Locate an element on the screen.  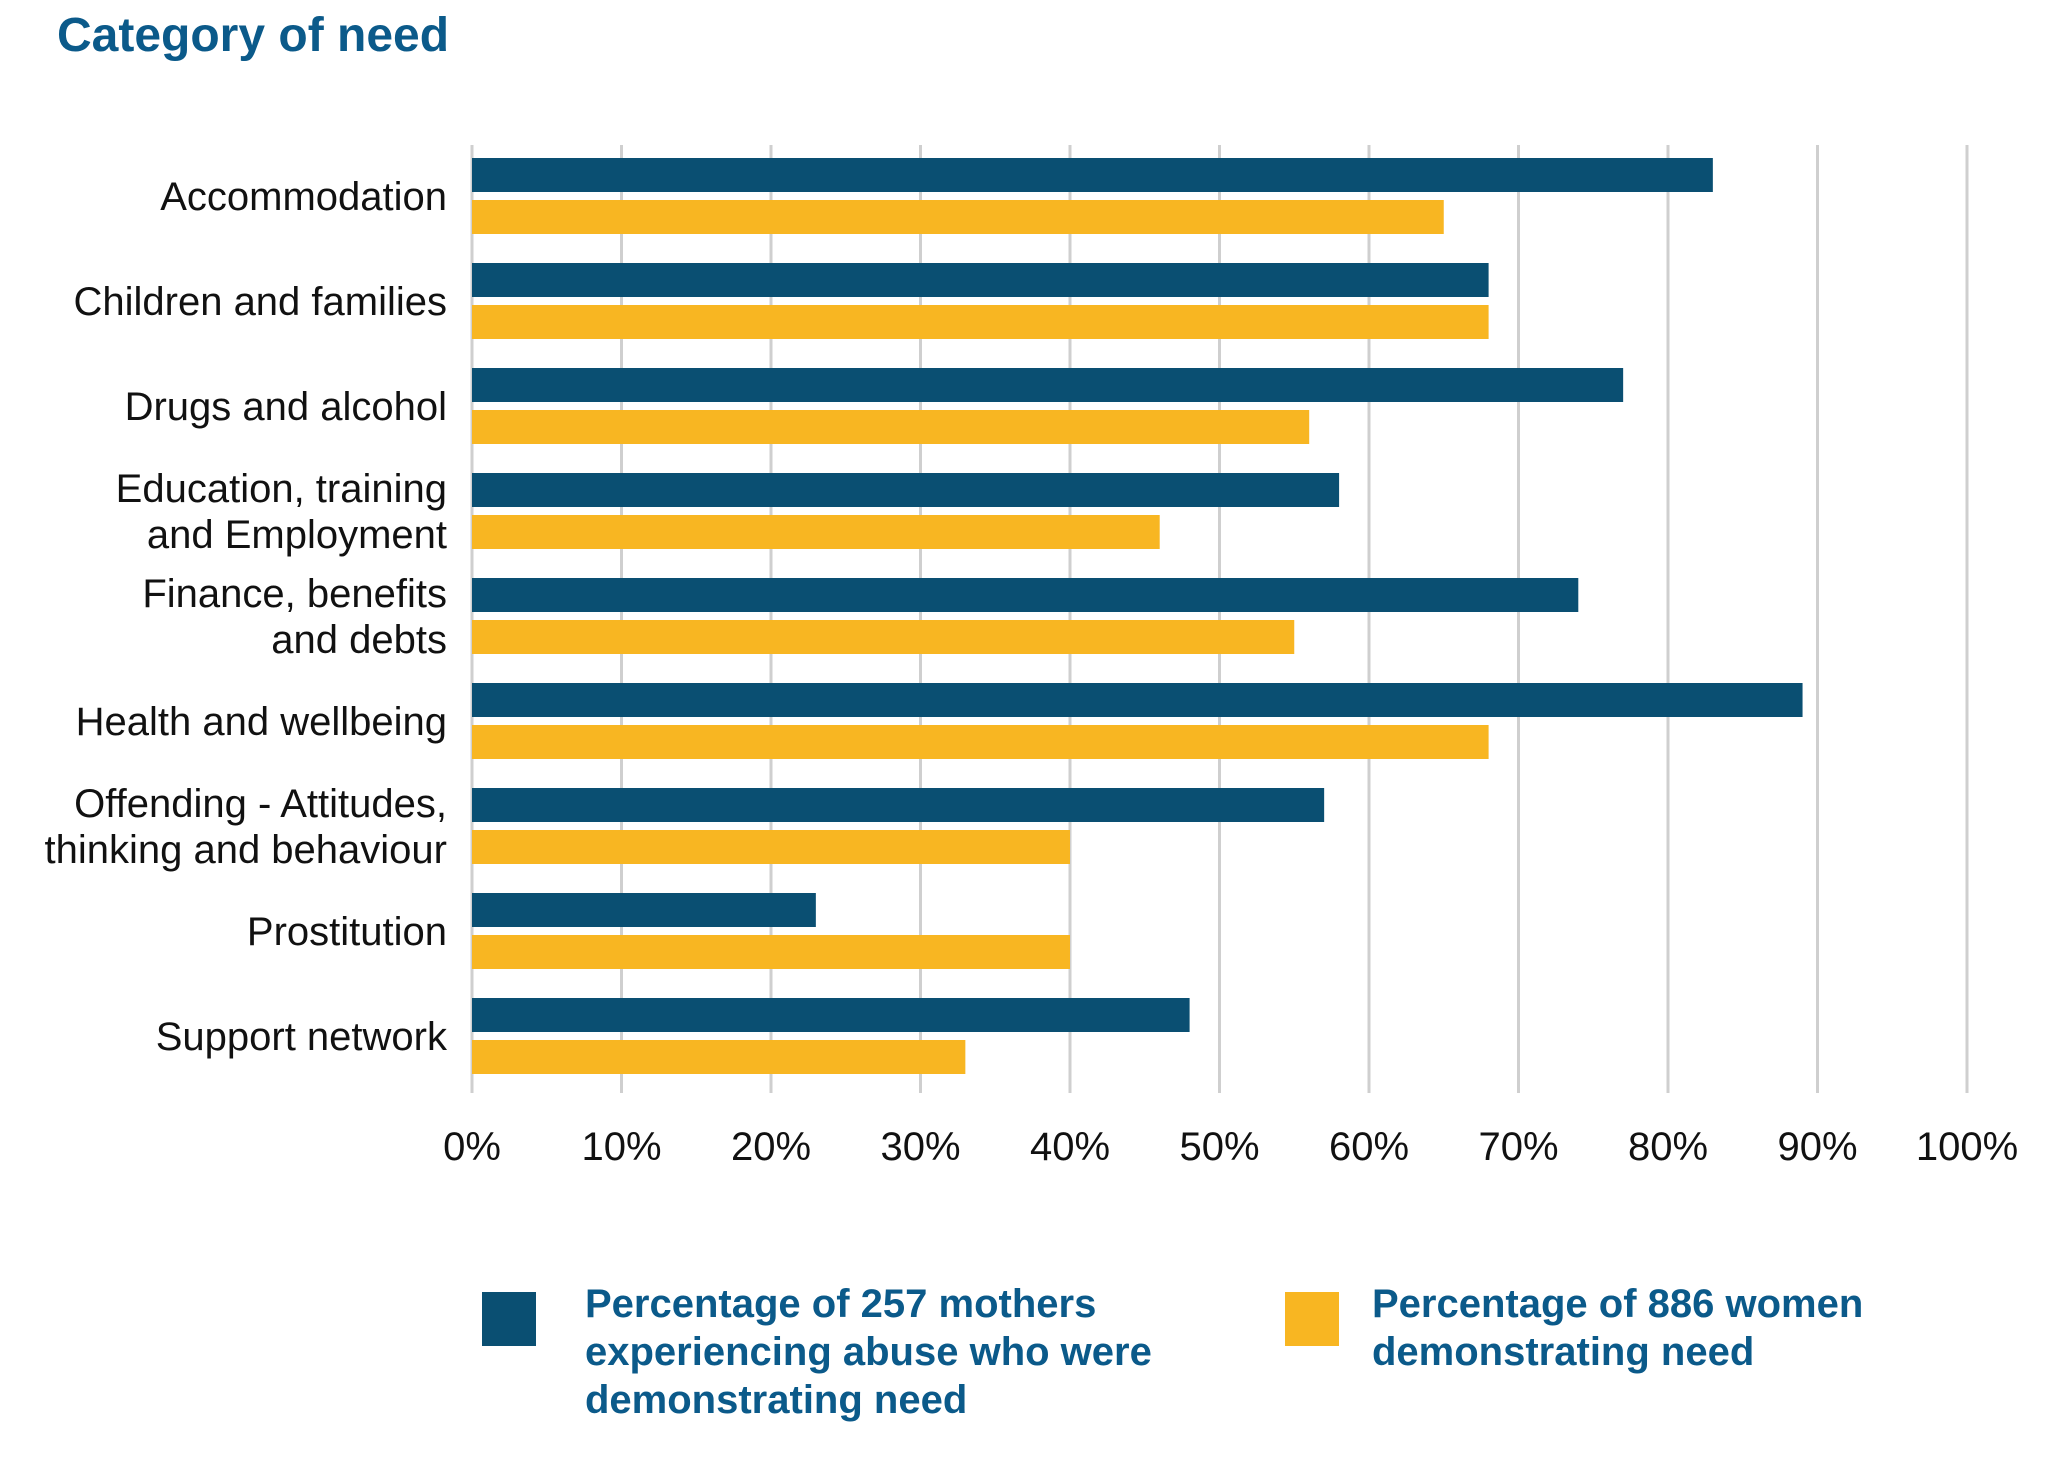
chart-title: Category of need is located at coordinates (253, 35).